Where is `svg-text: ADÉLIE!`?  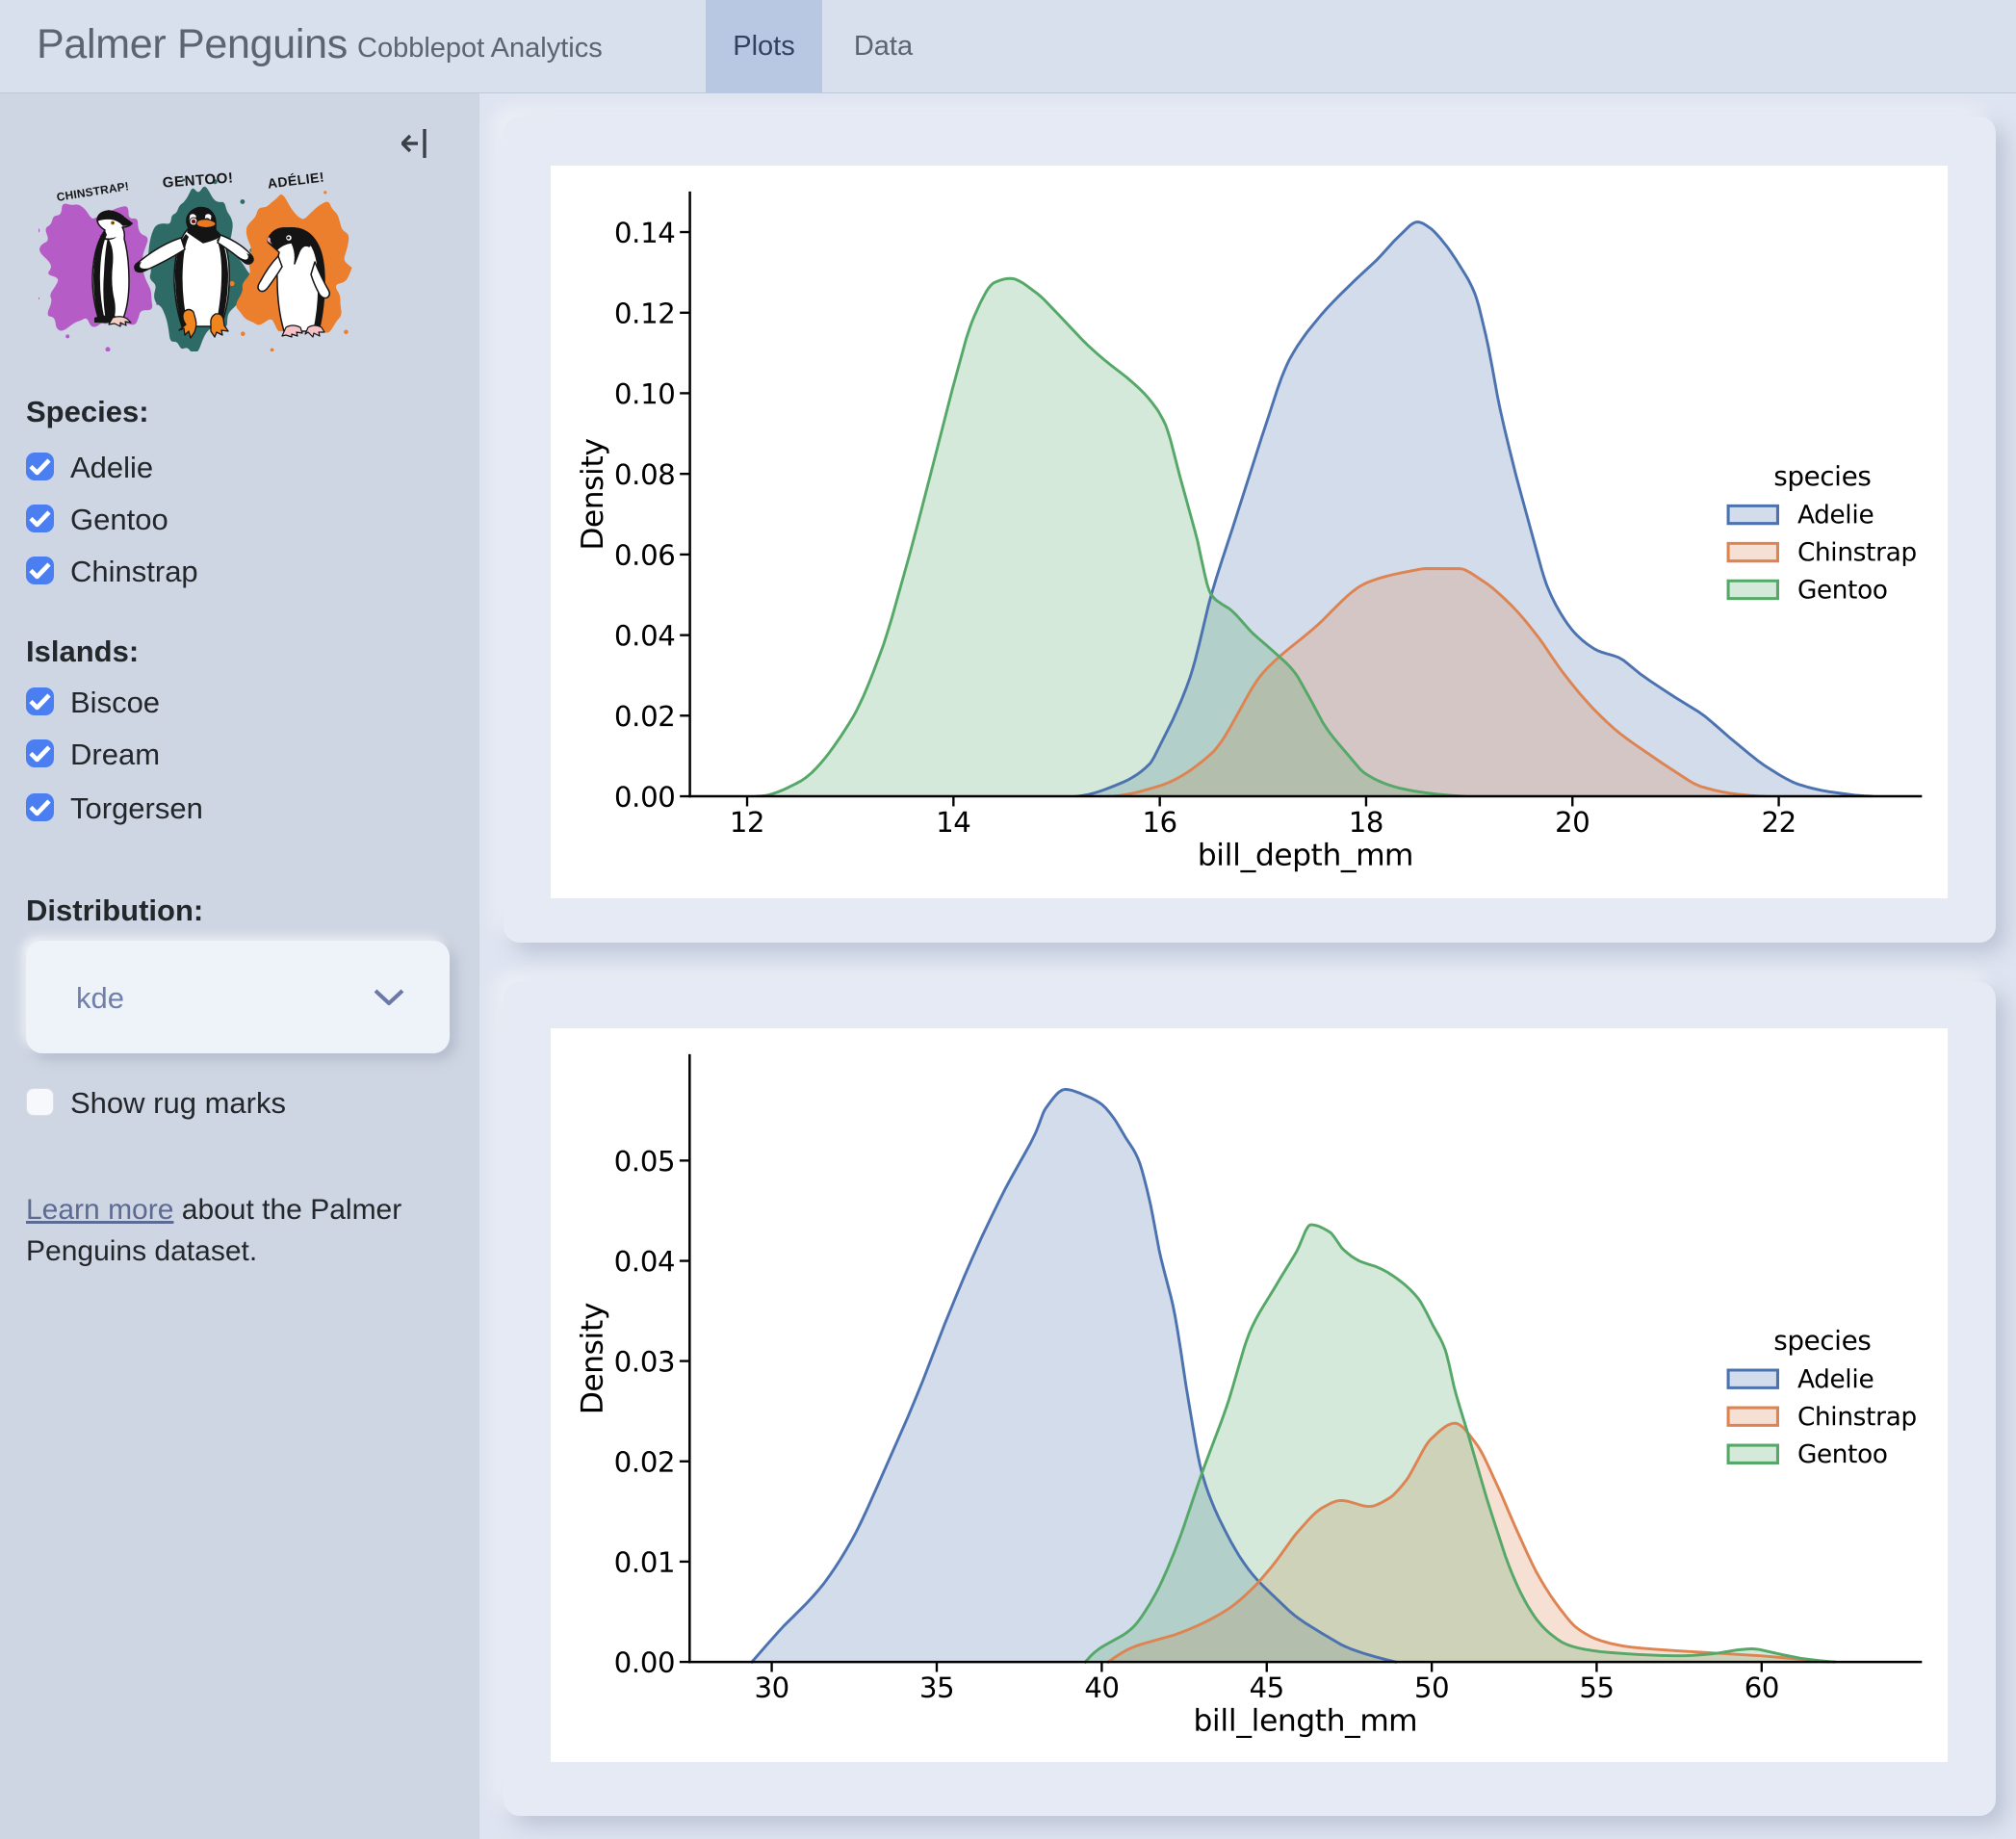
svg-text: ADÉLIE! is located at coordinates (296, 179).